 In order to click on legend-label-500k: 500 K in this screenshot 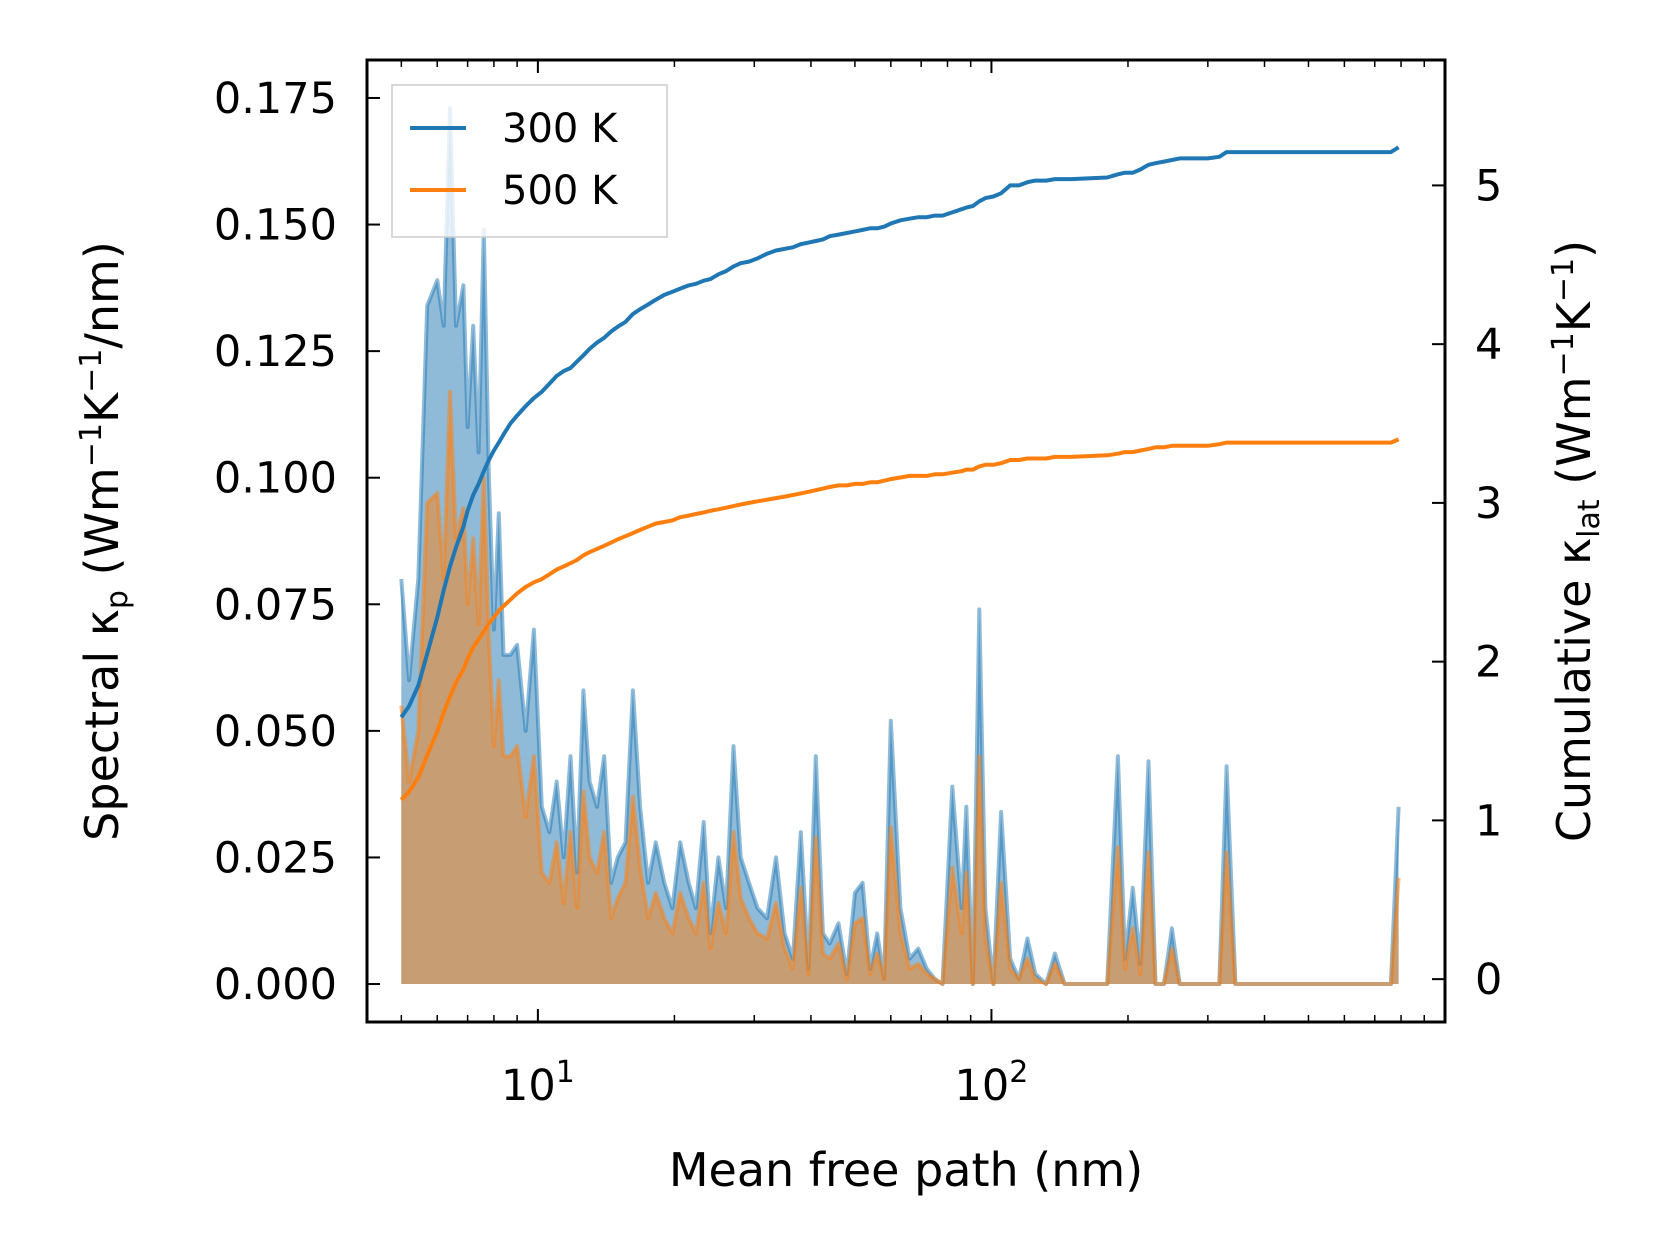, I will do `click(560, 191)`.